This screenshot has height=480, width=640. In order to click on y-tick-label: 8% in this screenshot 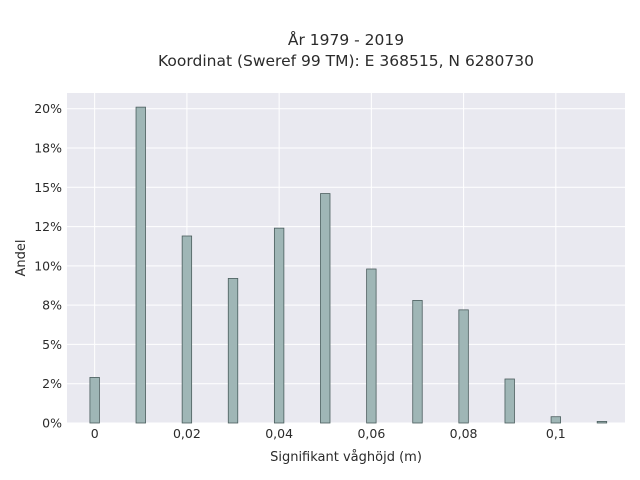, I will do `click(52, 305)`.